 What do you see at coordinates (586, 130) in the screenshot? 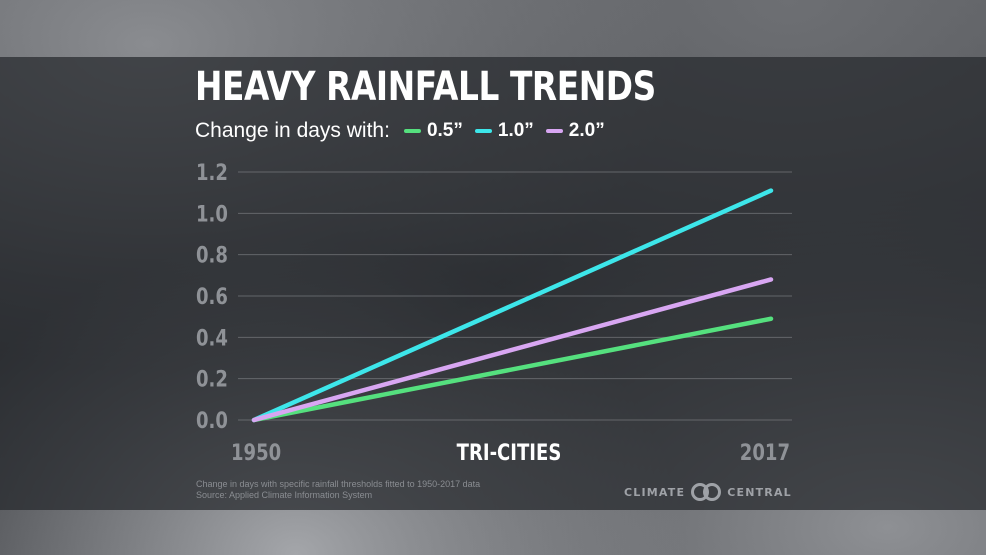
I see `legend-label-2-0: 2.0”` at bounding box center [586, 130].